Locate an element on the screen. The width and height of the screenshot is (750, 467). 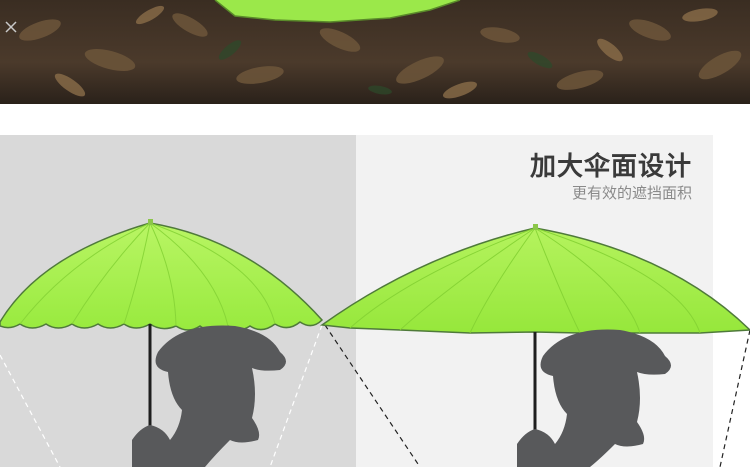
corner-x-icon is located at coordinates (11, 27).